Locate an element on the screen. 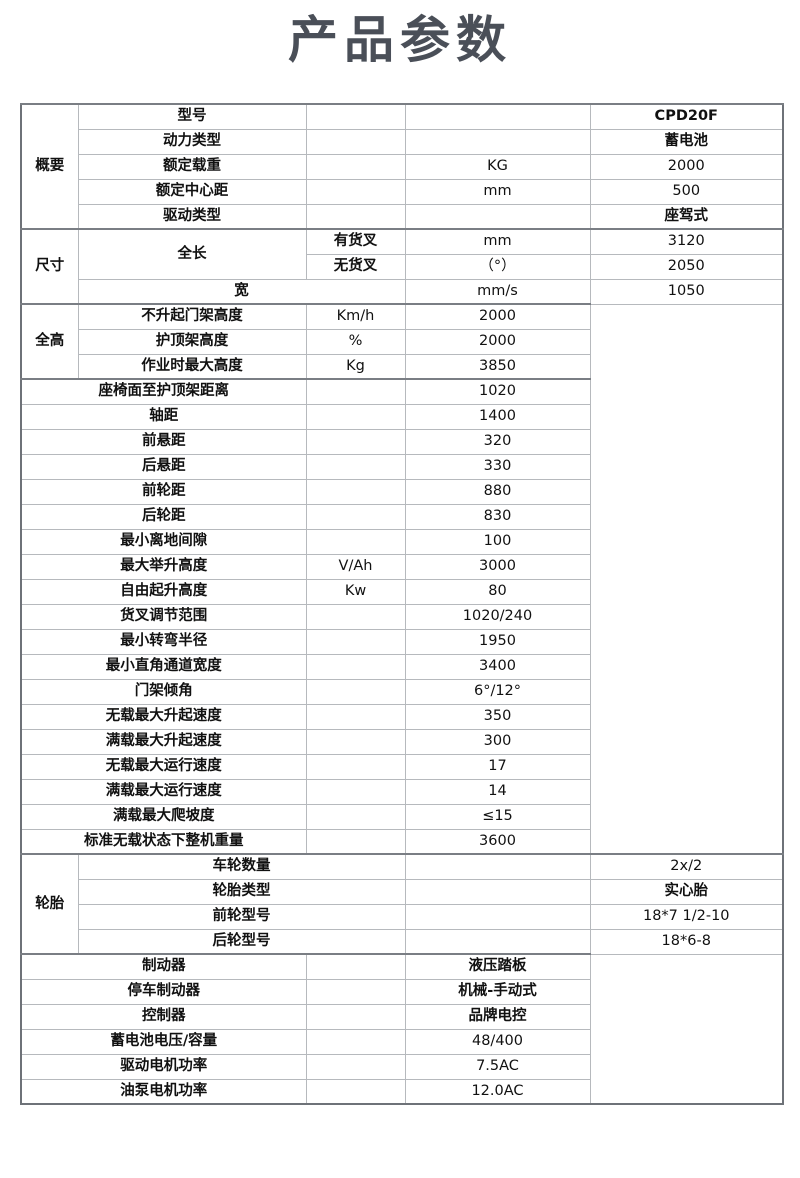  category-label: 概要 is located at coordinates (49, 166).